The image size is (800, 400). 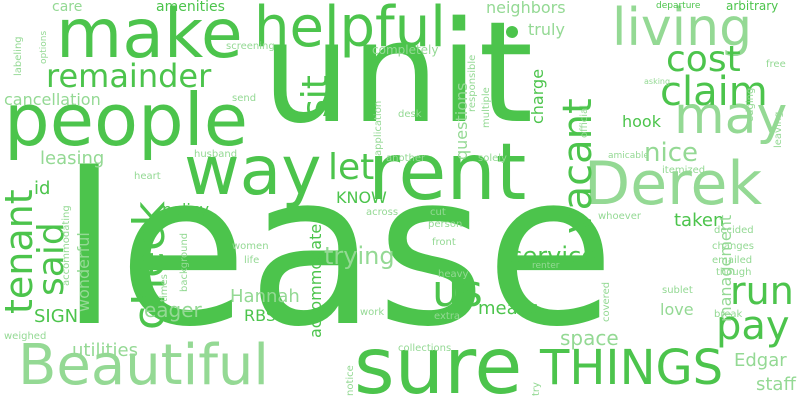 I want to click on word-rbs: RBS, so click(x=260, y=315).